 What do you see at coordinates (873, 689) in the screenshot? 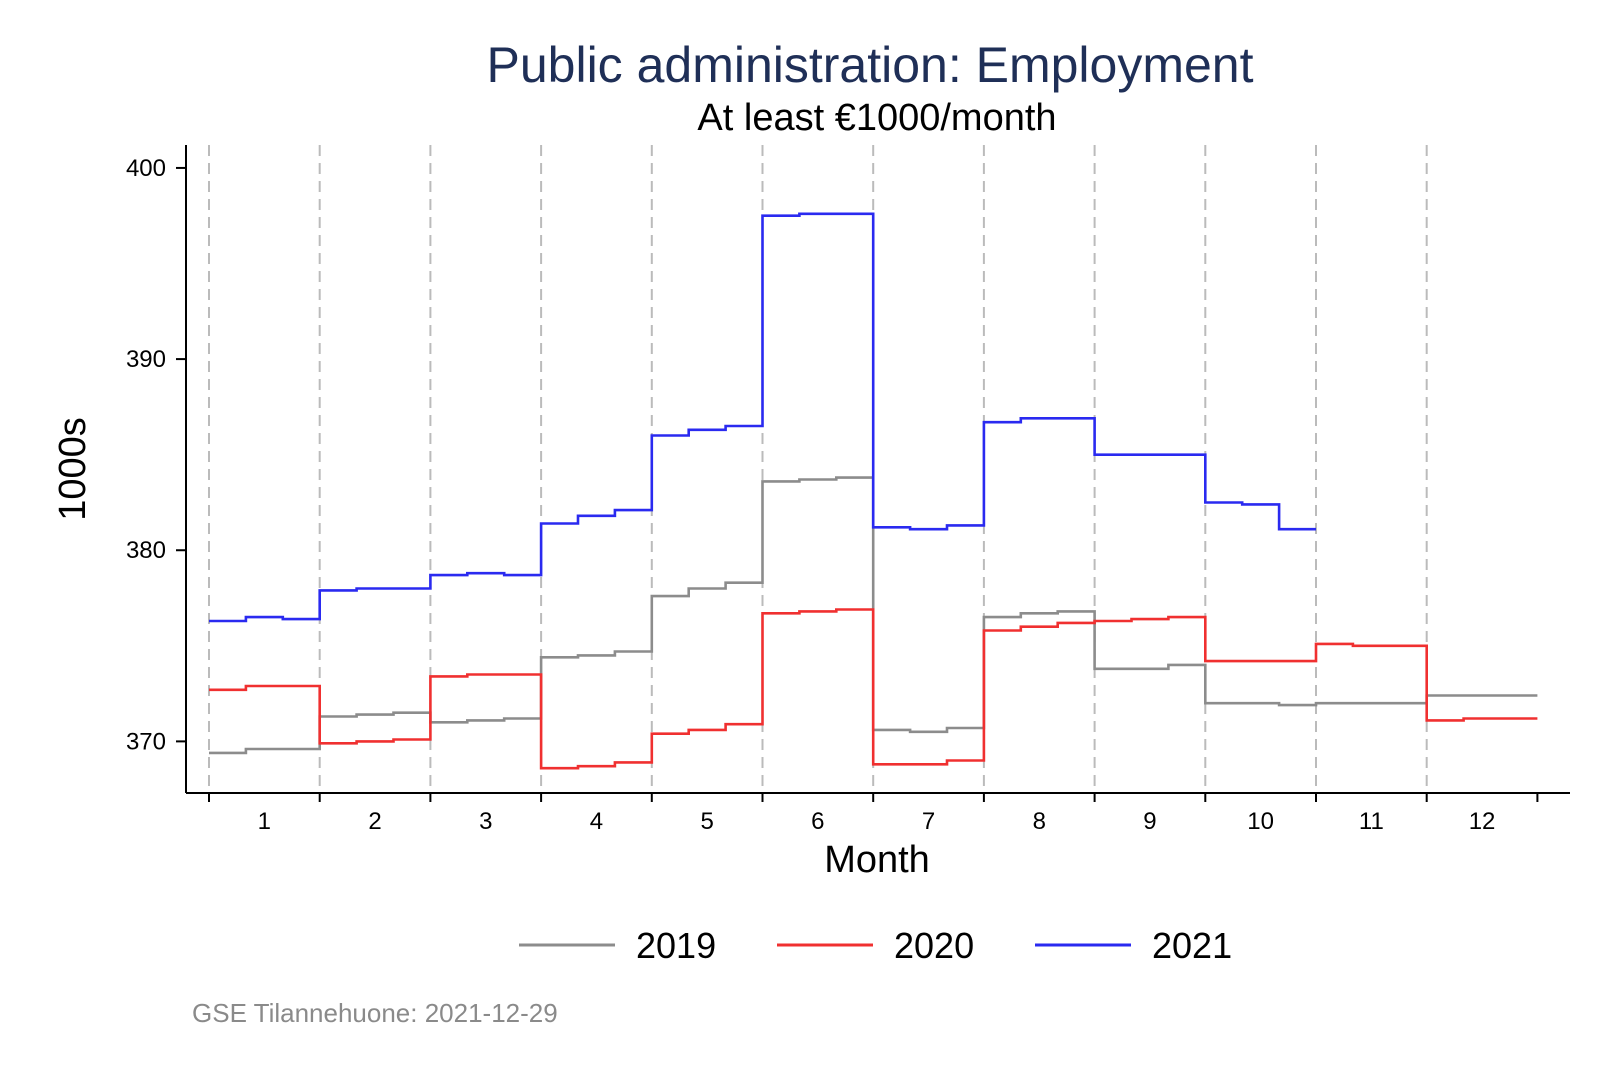
I see `series-line-2020` at bounding box center [873, 689].